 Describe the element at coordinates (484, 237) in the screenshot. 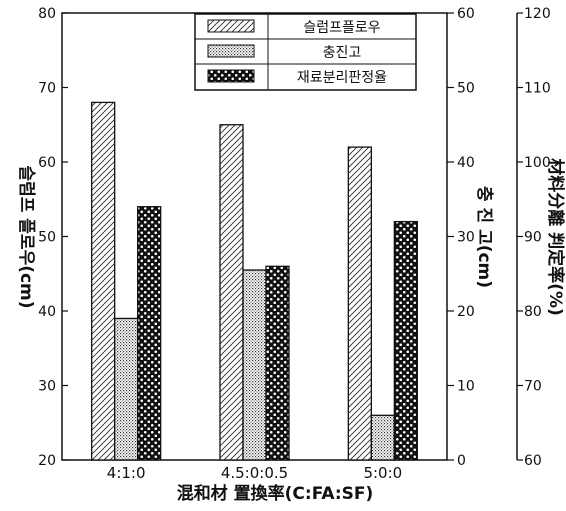

I see `right1-axis-title: 충 진 고(cm)` at that location.